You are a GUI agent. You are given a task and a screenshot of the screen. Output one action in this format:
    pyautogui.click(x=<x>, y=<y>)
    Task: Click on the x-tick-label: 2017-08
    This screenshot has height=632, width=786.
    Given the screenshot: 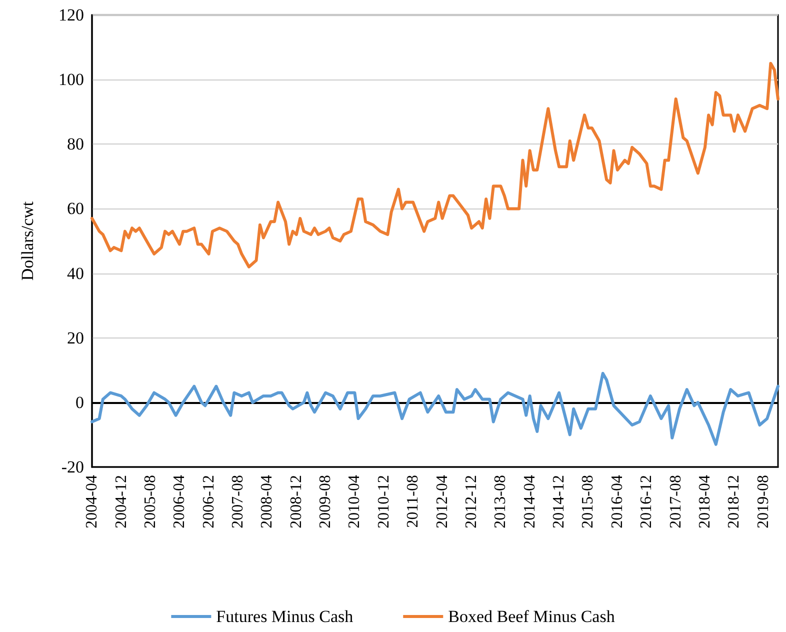 What is the action you would take?
    pyautogui.click(x=675, y=501)
    